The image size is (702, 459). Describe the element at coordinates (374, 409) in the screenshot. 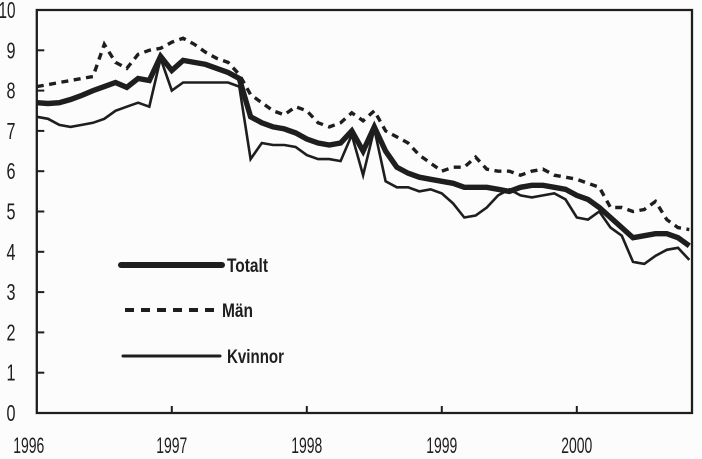

I see `x-axis-ticks` at that location.